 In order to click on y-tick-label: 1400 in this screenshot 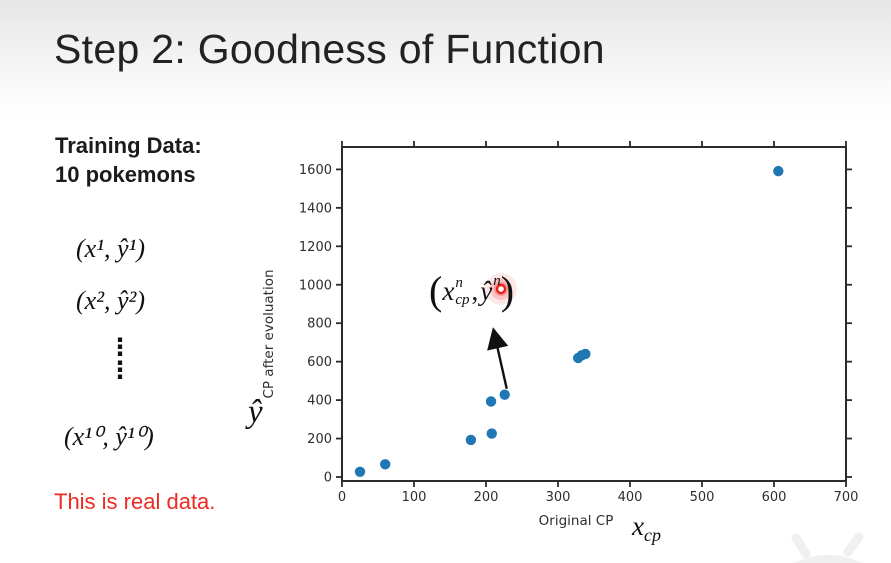, I will do `click(315, 208)`.